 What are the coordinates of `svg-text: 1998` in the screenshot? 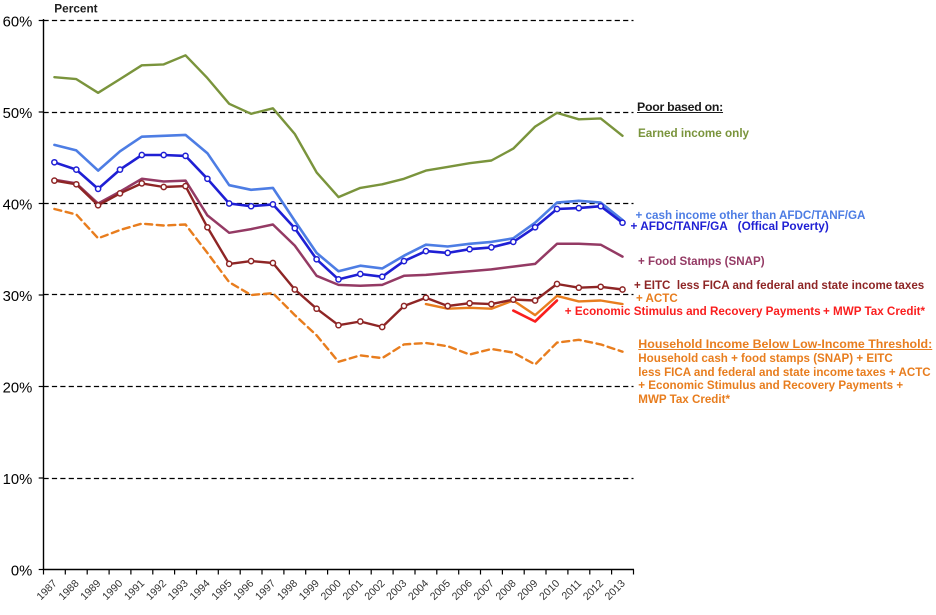 It's located at (287, 590).